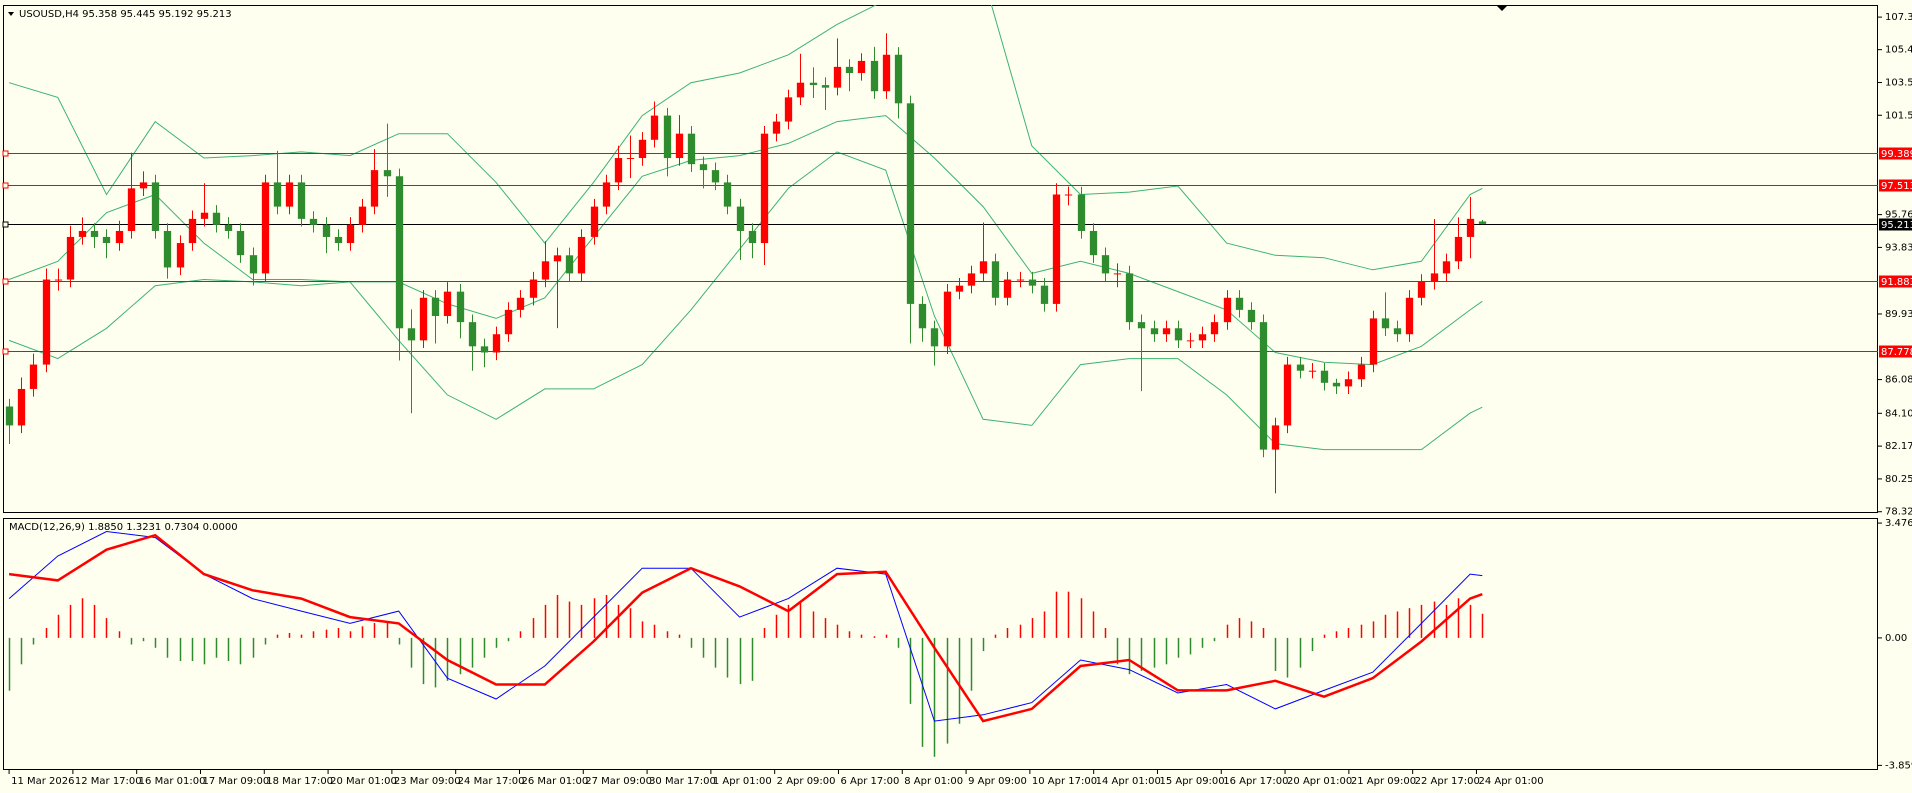  I want to click on level-label: 91.883, so click(1896, 282).